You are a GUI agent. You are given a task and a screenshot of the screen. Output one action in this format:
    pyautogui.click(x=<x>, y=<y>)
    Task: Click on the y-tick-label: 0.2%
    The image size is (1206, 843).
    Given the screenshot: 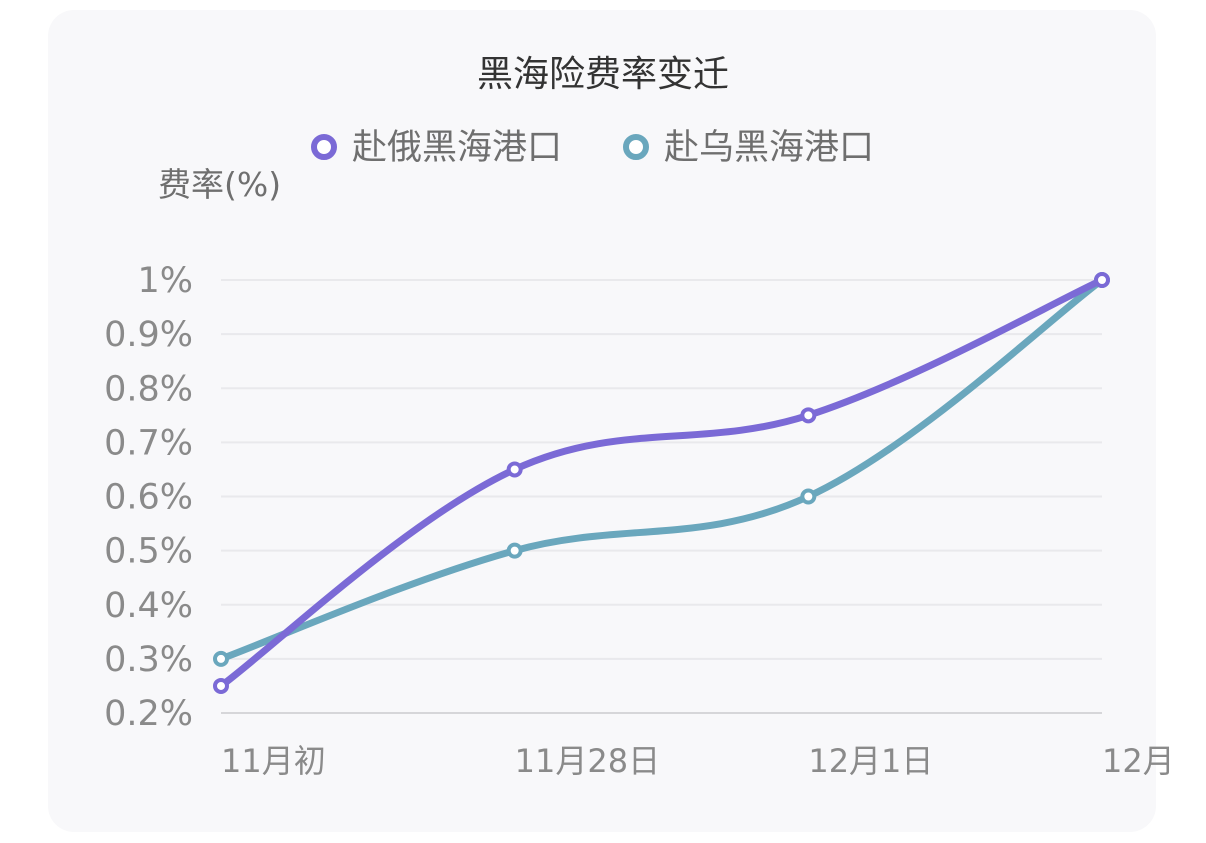 What is the action you would take?
    pyautogui.click(x=148, y=714)
    